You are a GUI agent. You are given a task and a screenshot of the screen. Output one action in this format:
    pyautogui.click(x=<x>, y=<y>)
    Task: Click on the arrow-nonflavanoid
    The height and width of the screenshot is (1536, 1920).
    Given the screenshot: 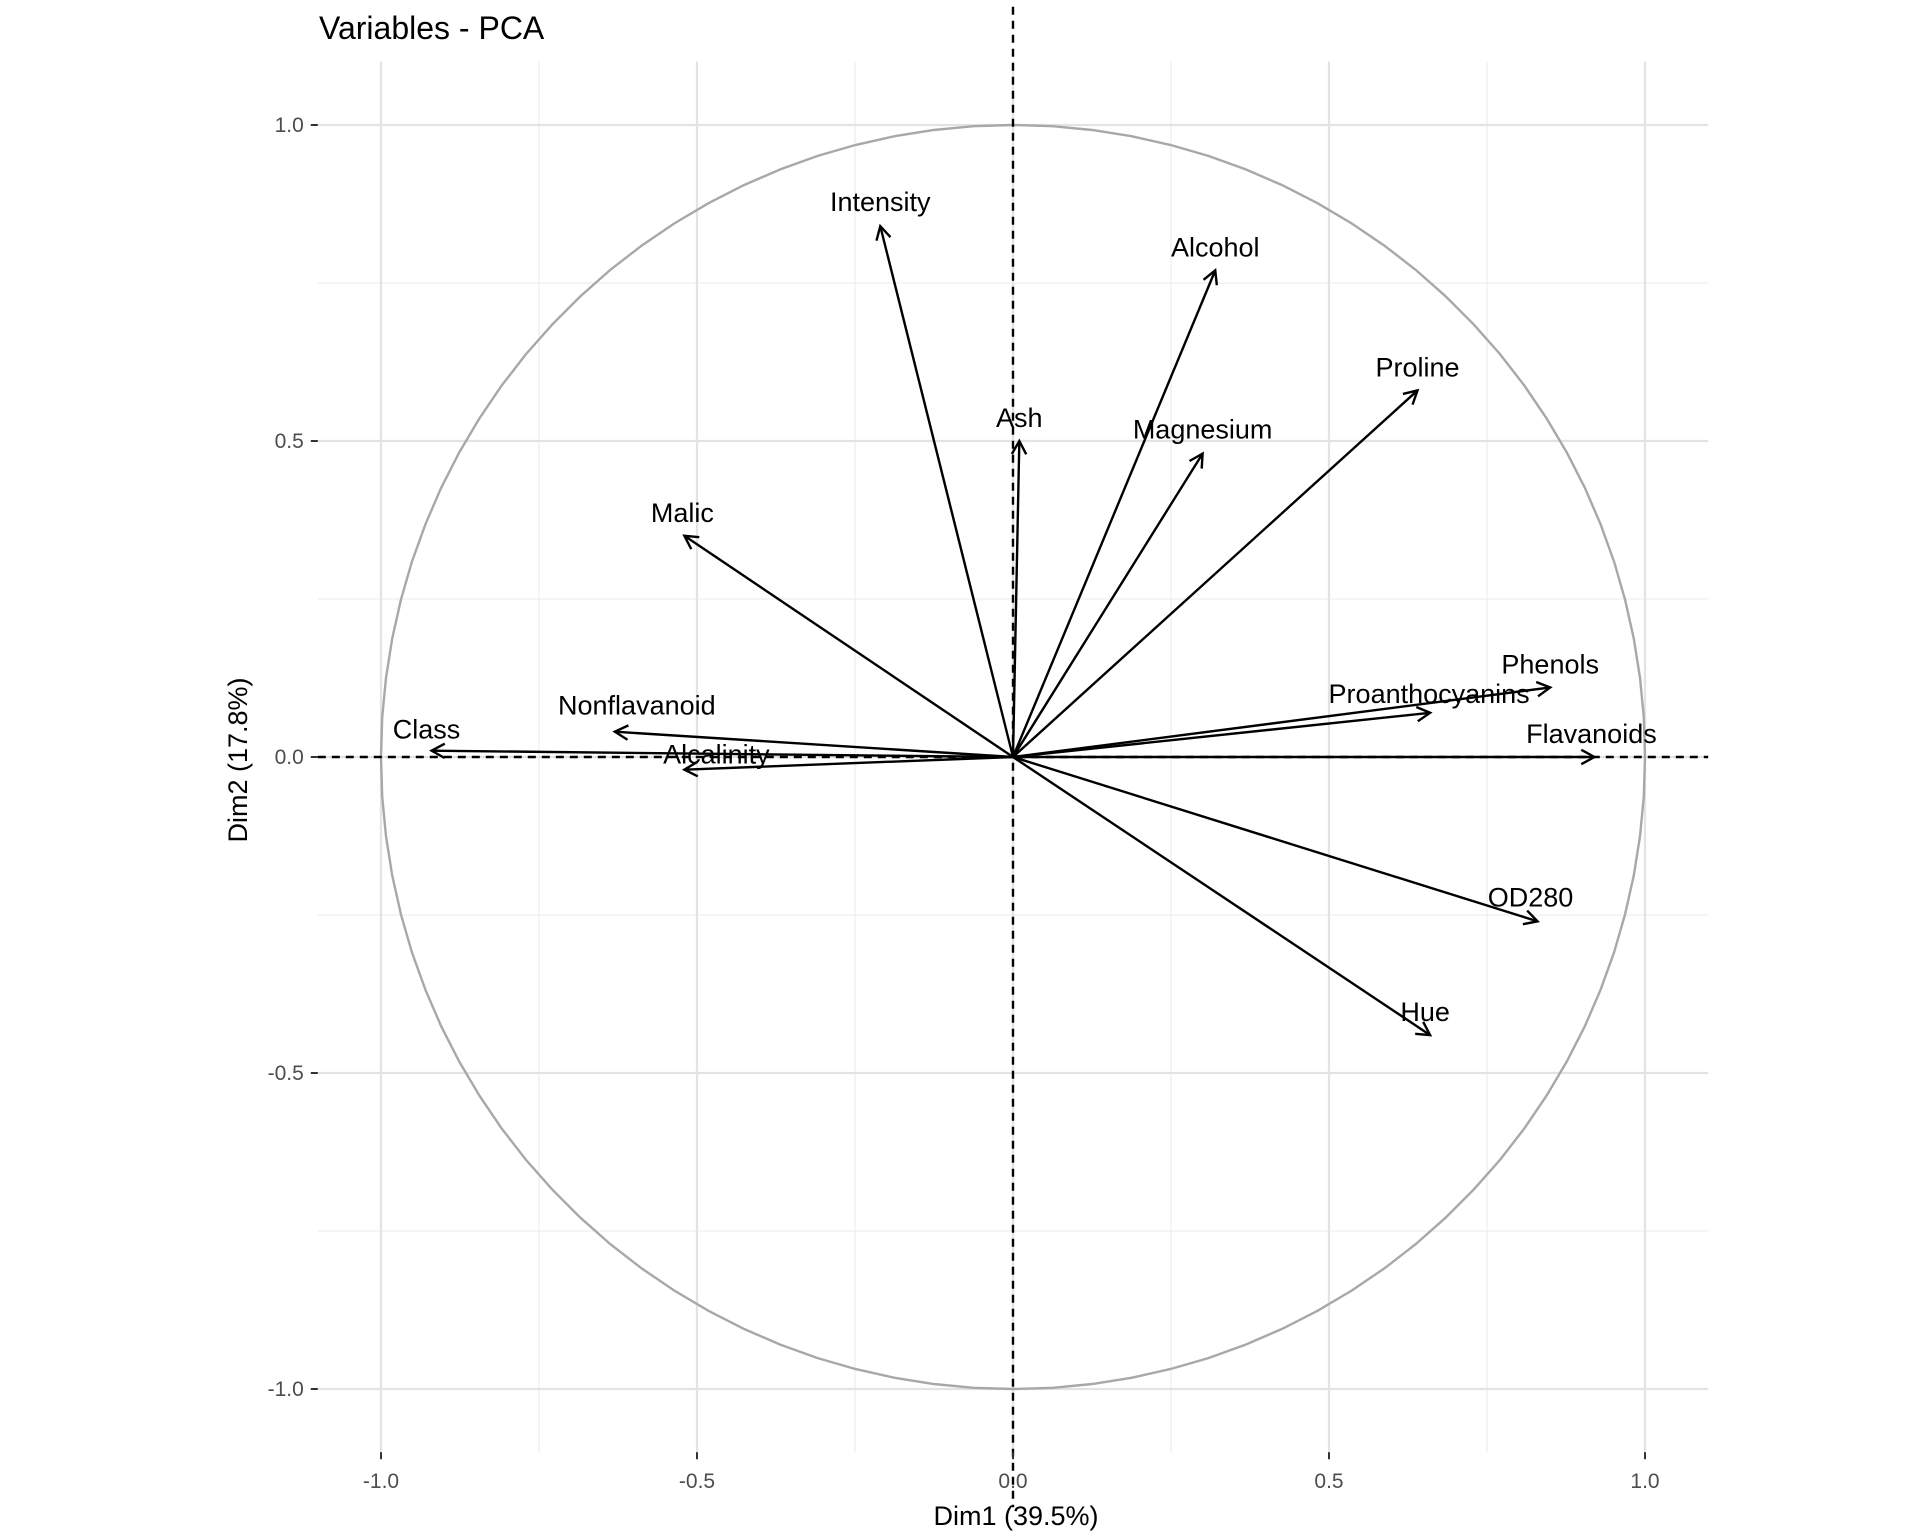 What is the action you would take?
    pyautogui.click(x=813, y=741)
    